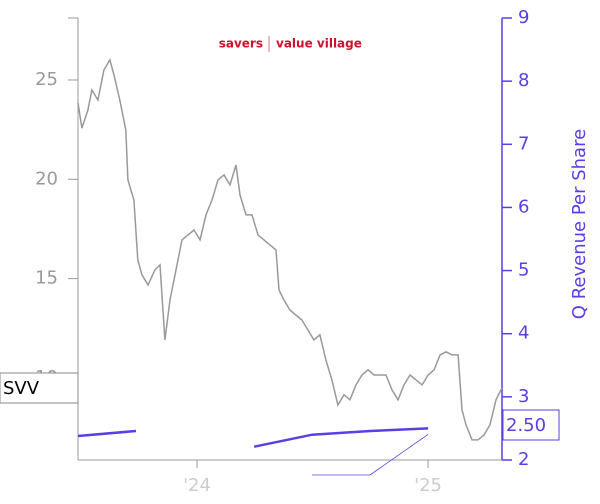  I want to click on ticker-label: SVV, so click(21, 388).